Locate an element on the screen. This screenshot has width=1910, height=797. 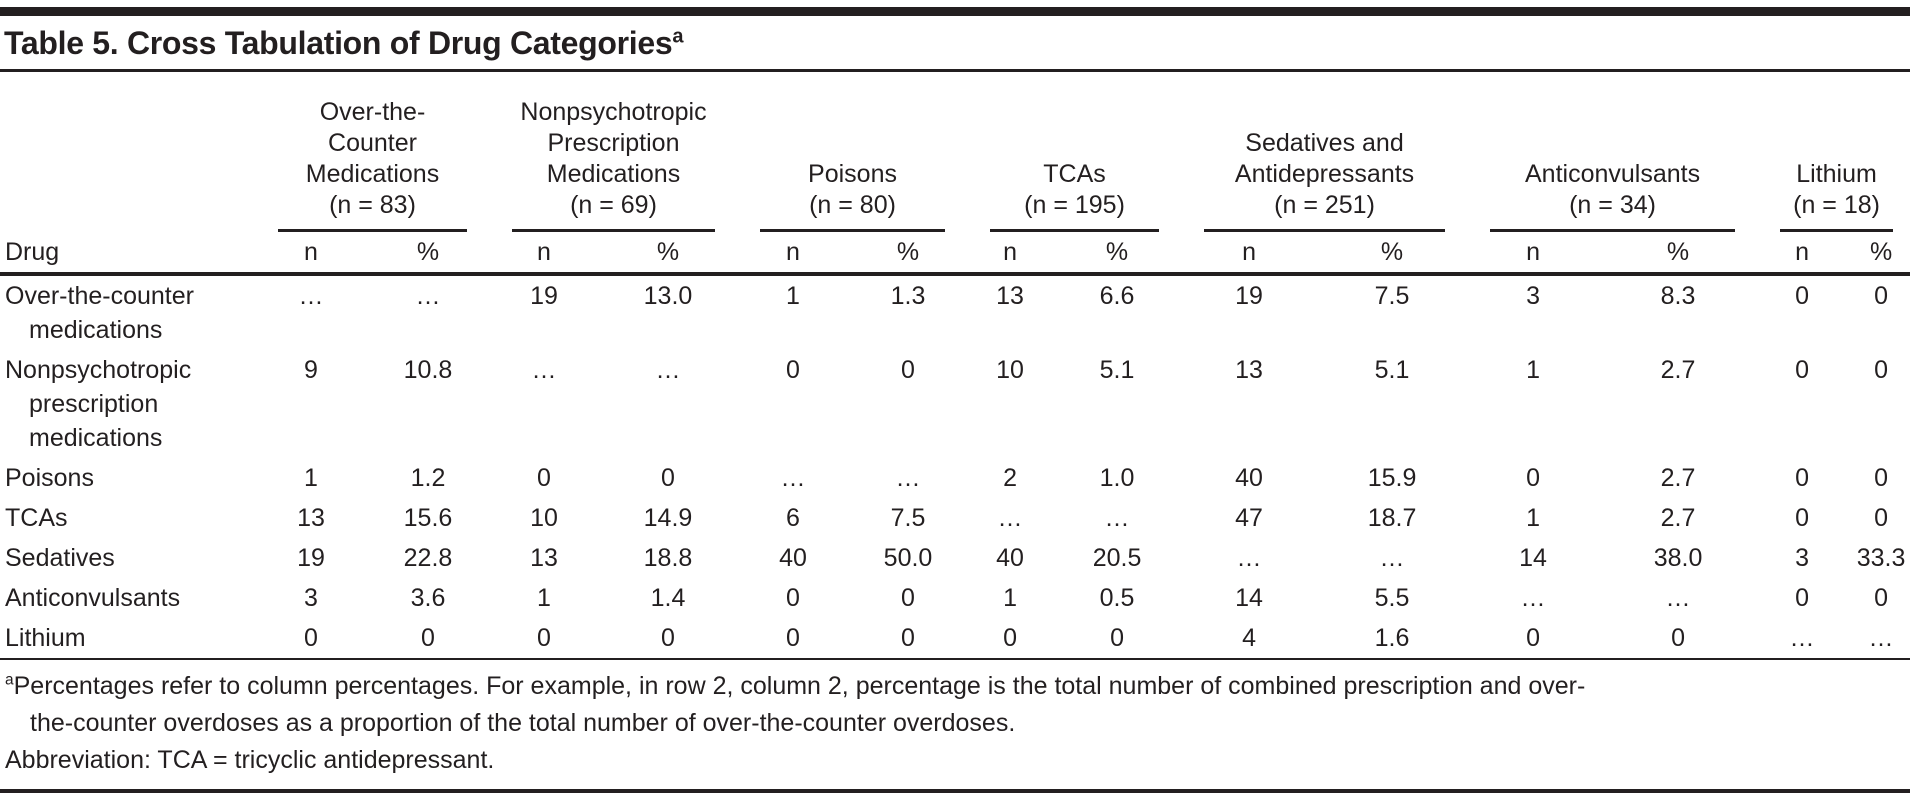
cell-pct: 5.1 is located at coordinates (1117, 370).